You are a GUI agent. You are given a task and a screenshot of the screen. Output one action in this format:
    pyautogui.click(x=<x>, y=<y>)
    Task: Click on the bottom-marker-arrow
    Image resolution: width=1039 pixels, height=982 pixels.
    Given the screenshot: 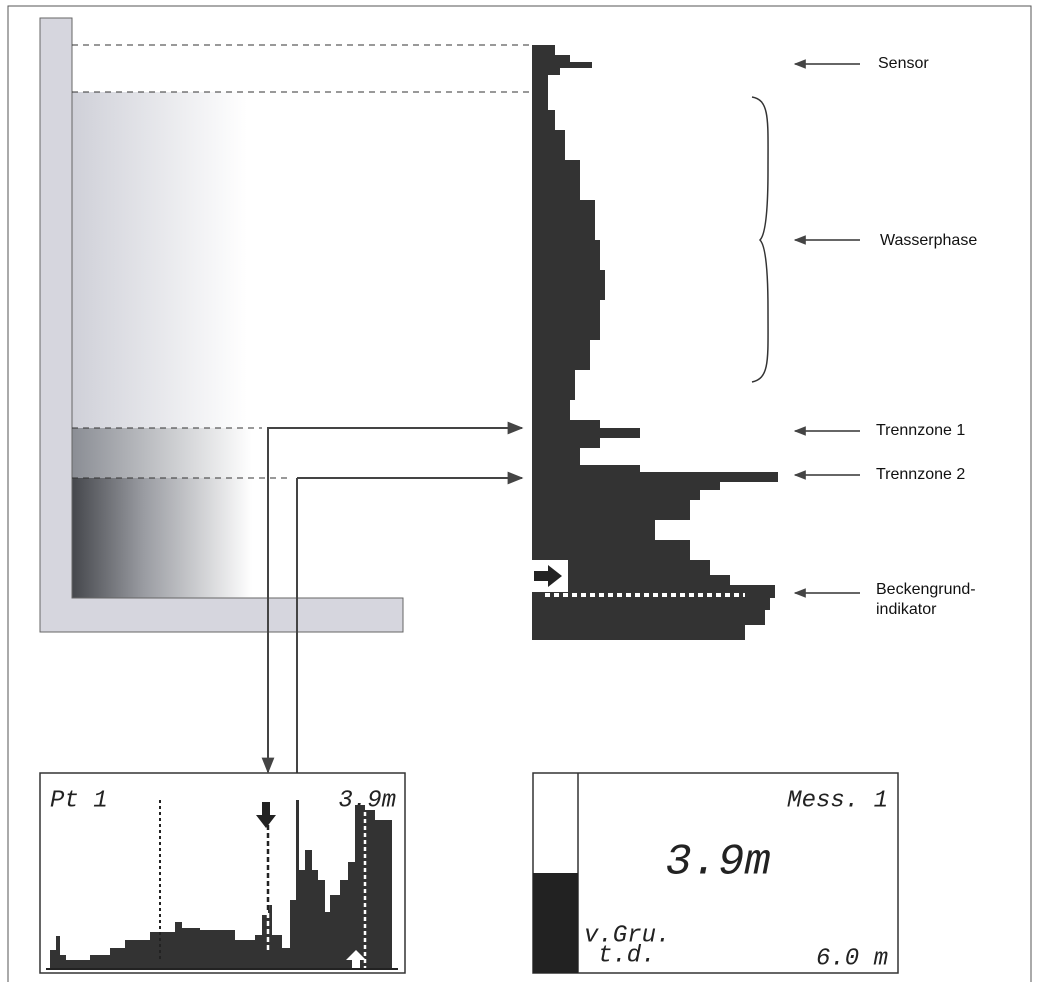 What is the action you would take?
    pyautogui.click(x=548, y=576)
    